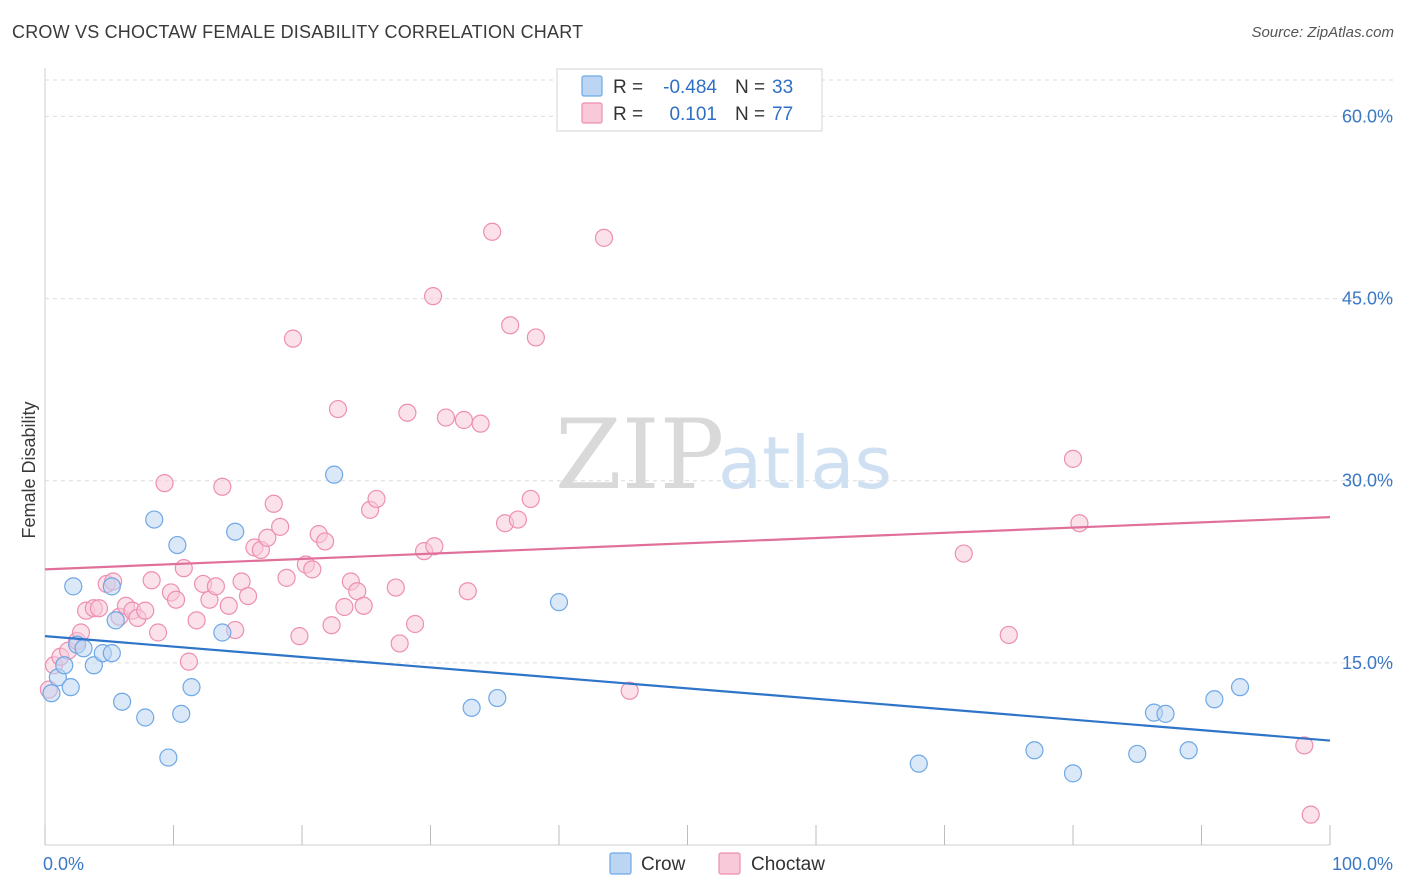  I want to click on stats-legend: R = -0.484 N = 33 R = 0.101 N = 77, so click(689, 100).